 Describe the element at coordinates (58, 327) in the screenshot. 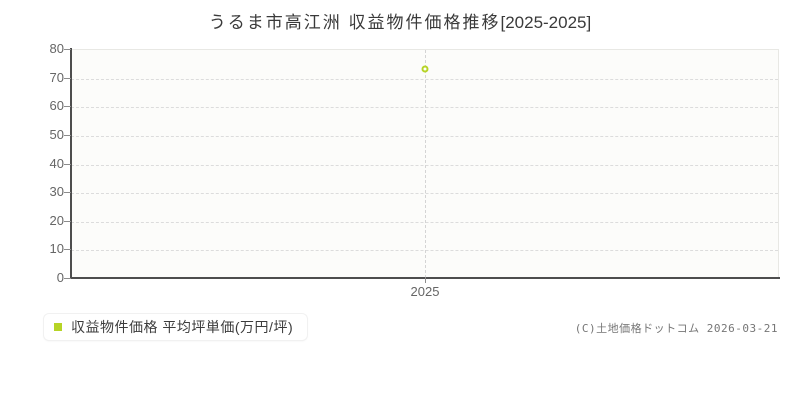

I see `legend-color-swatch-icon` at that location.